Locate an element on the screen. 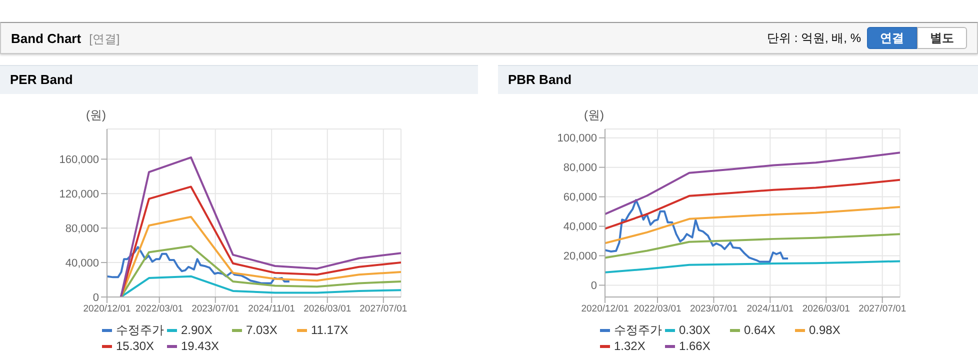 Image resolution: width=978 pixels, height=364 pixels. y-tick-label: 160,000 is located at coordinates (79, 160).